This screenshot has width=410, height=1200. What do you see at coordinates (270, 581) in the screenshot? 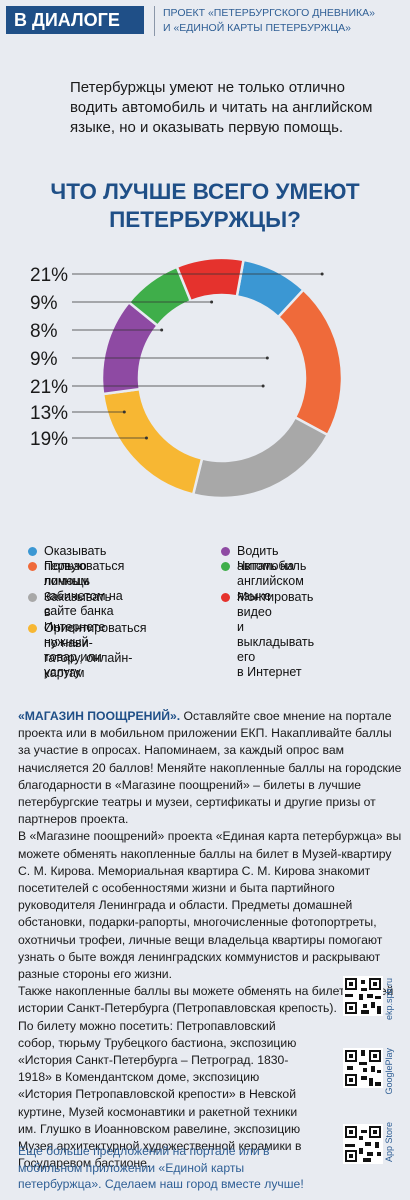
I see `legend-label: Читать на английском языке` at bounding box center [270, 581].